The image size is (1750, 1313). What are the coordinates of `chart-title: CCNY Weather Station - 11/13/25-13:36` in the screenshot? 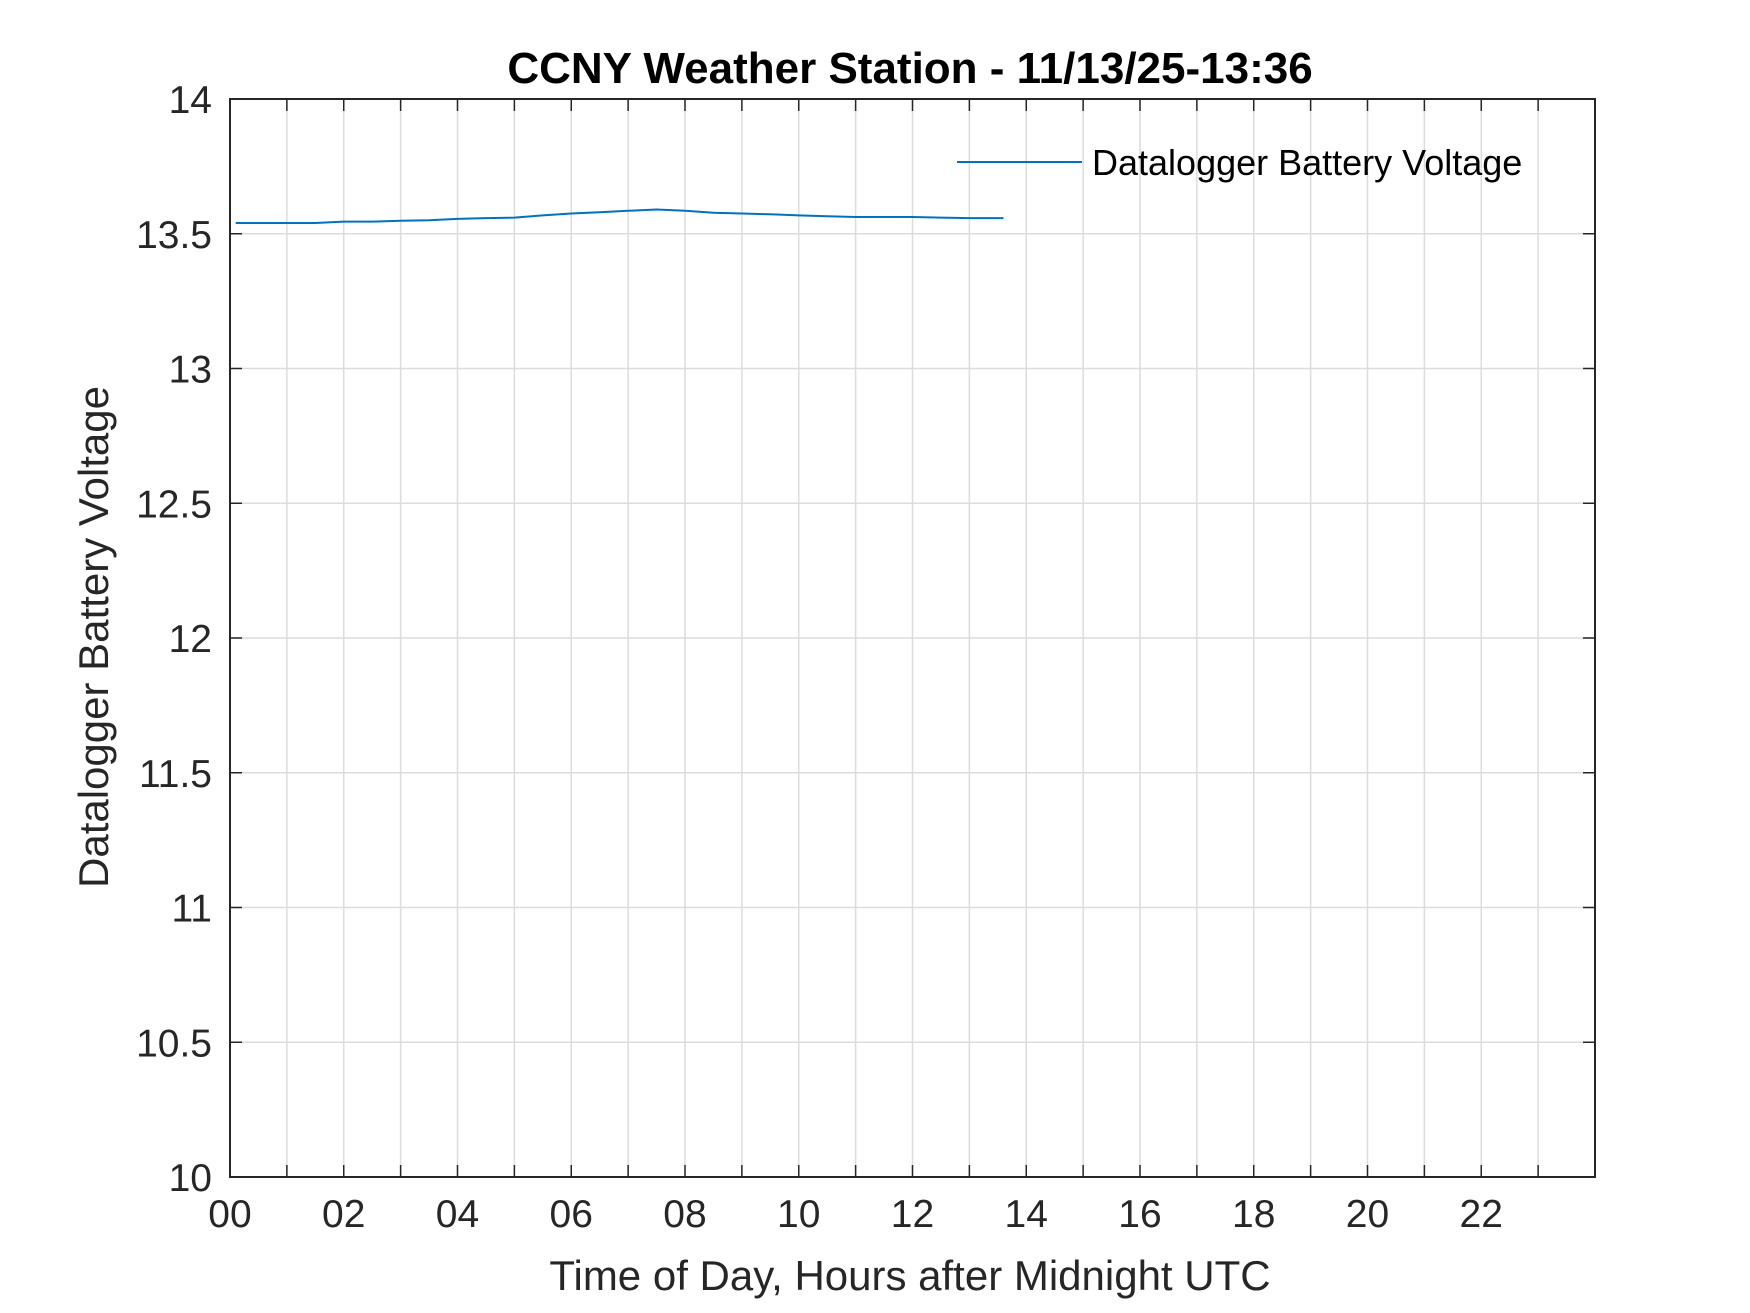 It's located at (909, 68).